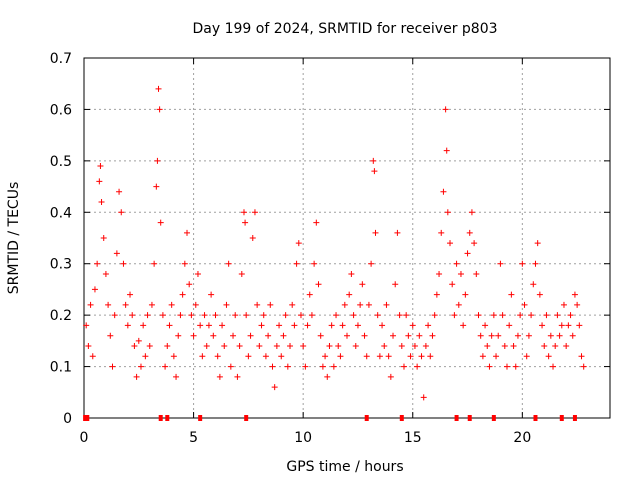 The height and width of the screenshot is (480, 640). What do you see at coordinates (61, 110) in the screenshot?
I see `y-tick-label: 0.6` at bounding box center [61, 110].